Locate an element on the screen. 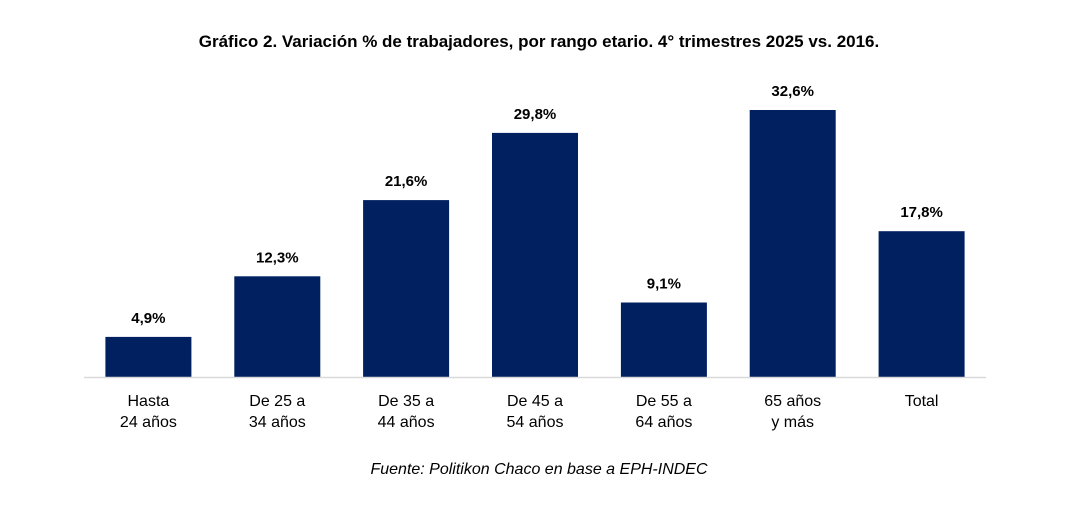 Image resolution: width=1078 pixels, height=518 pixels. category-label: De 25 a 34 años is located at coordinates (277, 412).